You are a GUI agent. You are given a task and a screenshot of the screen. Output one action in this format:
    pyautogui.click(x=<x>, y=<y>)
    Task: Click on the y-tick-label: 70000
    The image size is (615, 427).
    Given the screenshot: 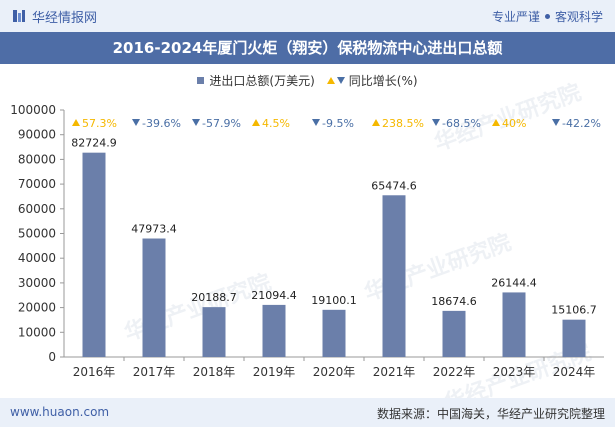 What is the action you would take?
    pyautogui.click(x=37, y=184)
    